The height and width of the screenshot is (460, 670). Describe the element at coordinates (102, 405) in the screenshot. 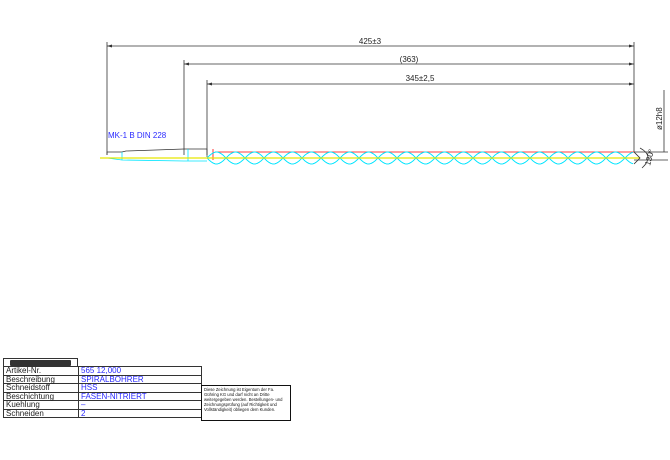

I see `table-row: Kuehlung –` at that location.